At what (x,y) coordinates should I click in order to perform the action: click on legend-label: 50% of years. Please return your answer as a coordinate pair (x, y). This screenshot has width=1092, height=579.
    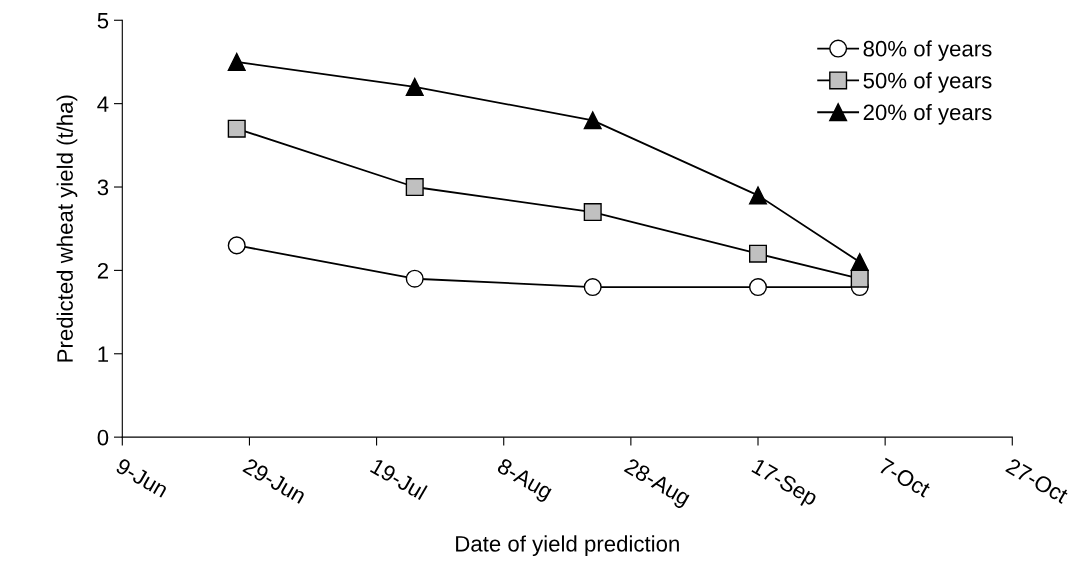
    Looking at the image, I should click on (927, 82).